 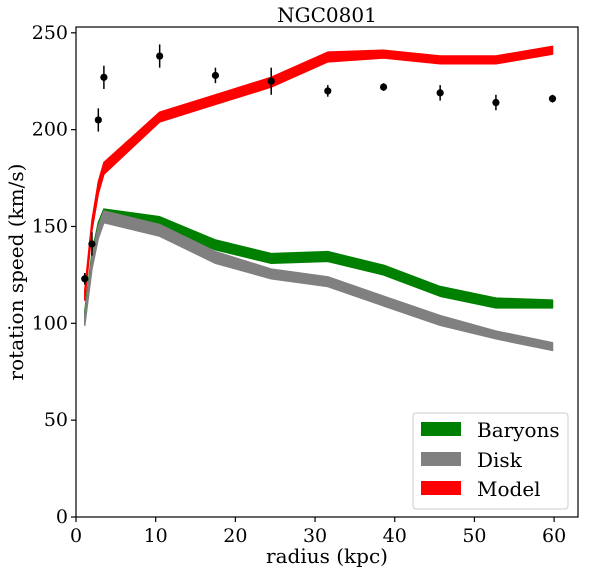 What do you see at coordinates (156, 536) in the screenshot?
I see `x-tick-label: 10` at bounding box center [156, 536].